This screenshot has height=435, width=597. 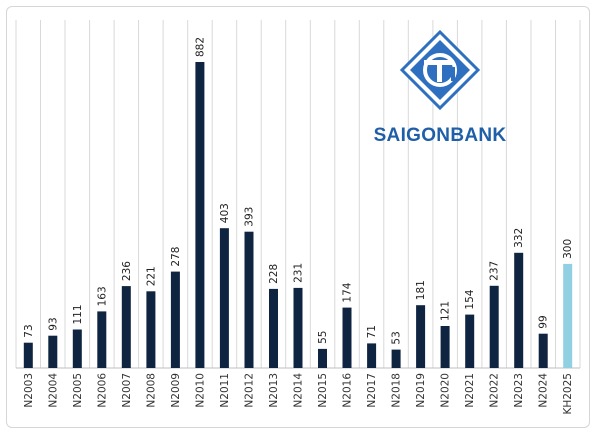 I want to click on tick-label-n2006: N2006, so click(x=102, y=390).